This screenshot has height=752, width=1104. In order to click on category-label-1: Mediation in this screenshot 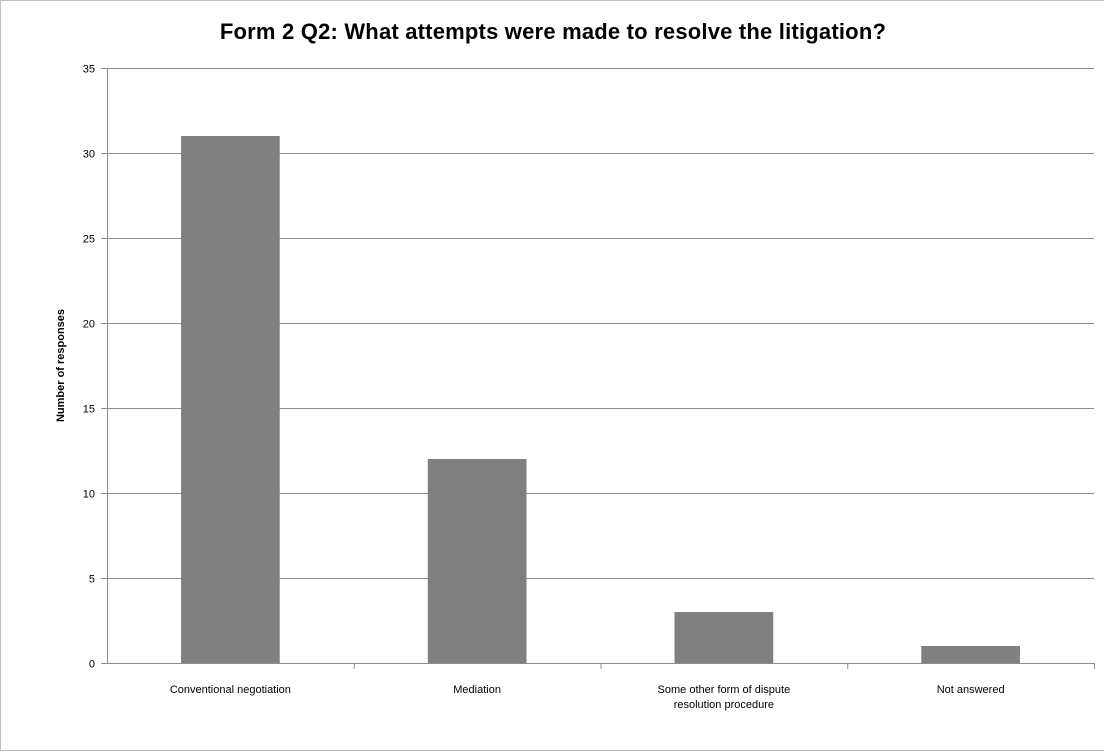, I will do `click(477, 690)`.